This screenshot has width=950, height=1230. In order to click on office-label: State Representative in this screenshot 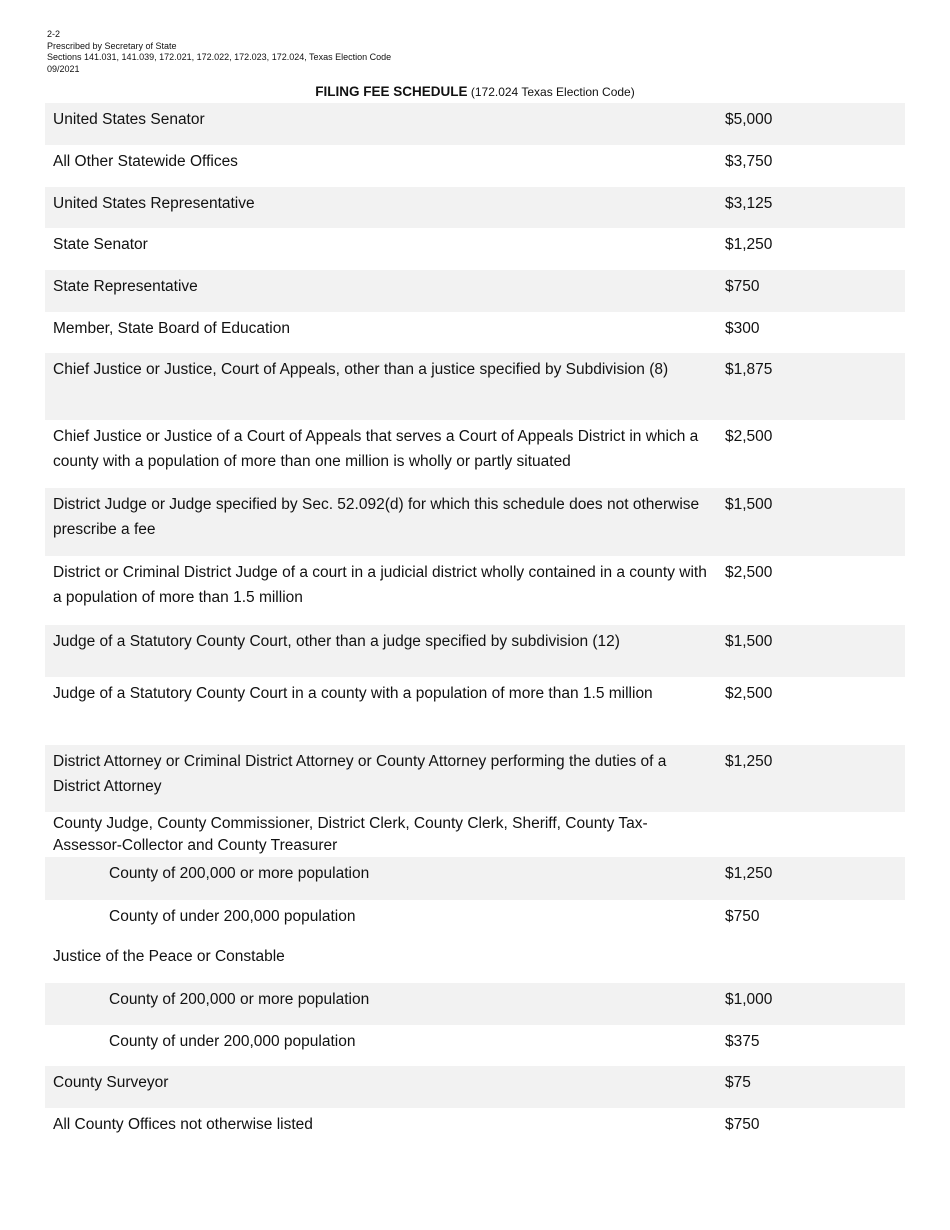, I will do `click(125, 286)`.